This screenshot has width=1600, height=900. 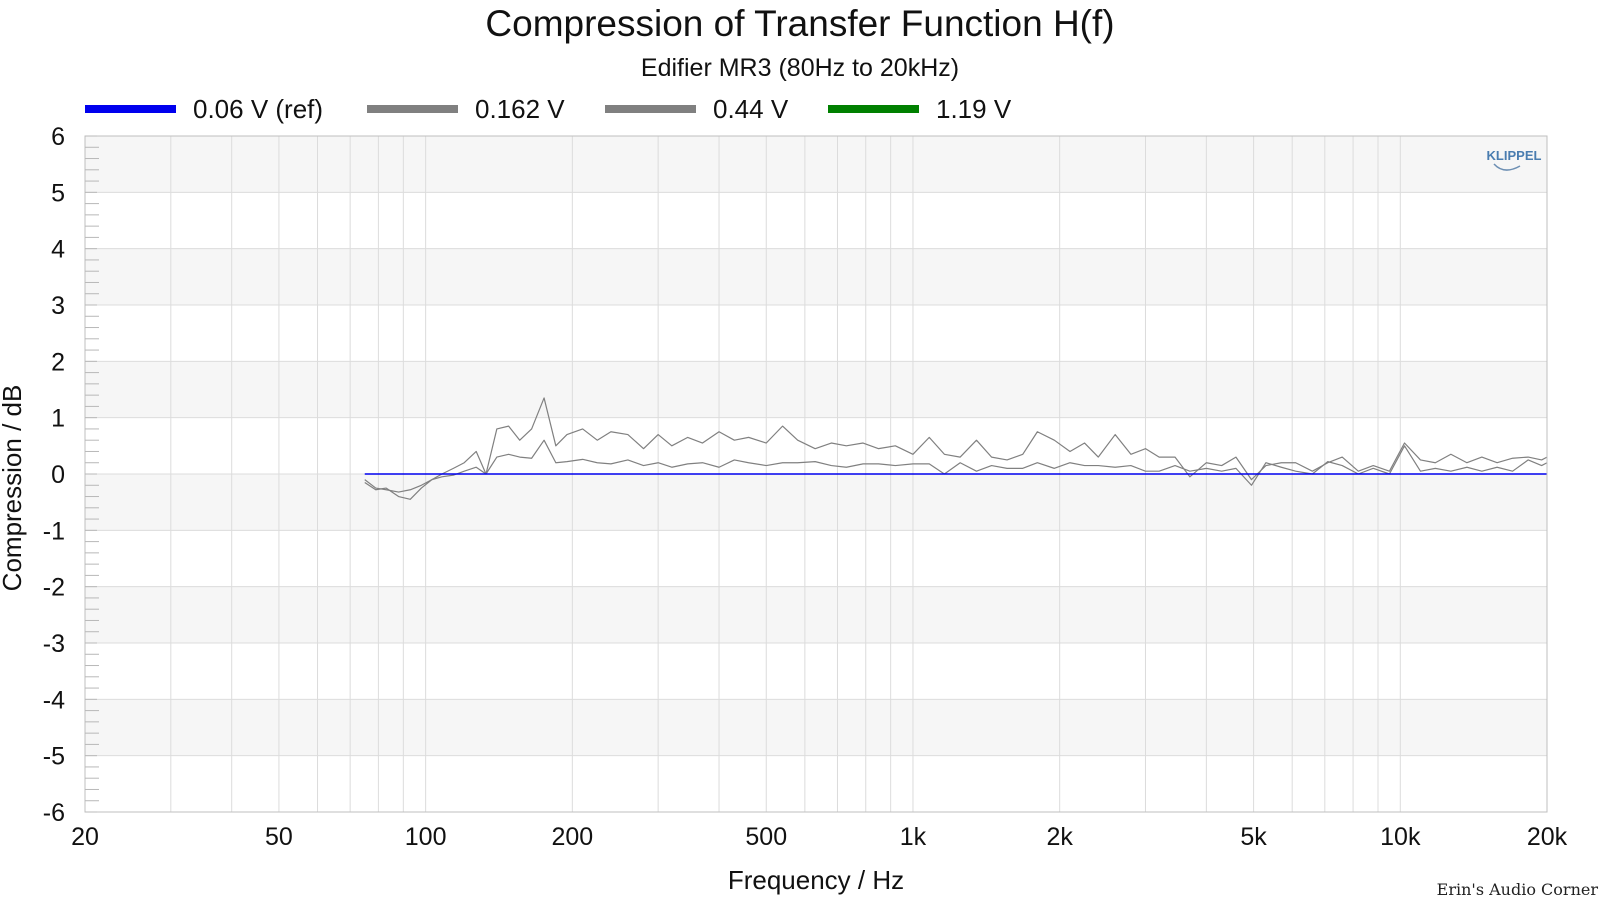 I want to click on y-tick-label: -5, so click(x=54, y=757).